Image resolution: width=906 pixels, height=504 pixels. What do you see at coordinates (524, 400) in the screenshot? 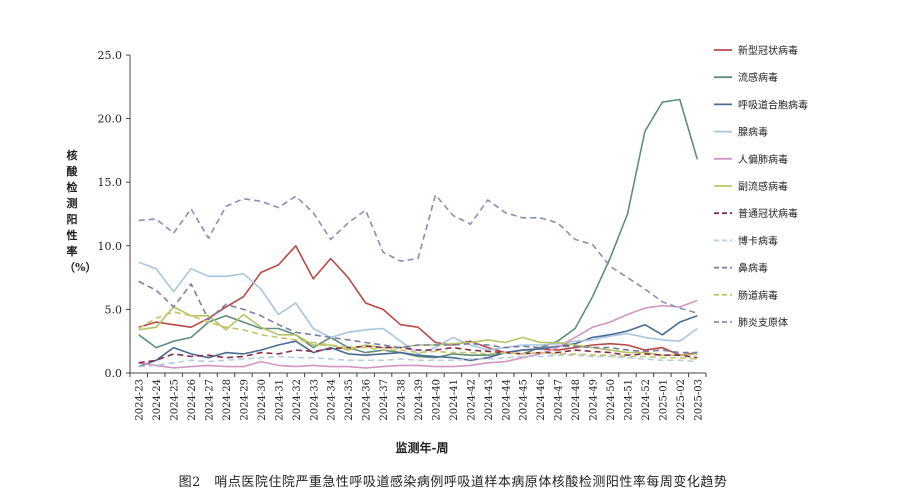
I see `x-tick-label: 2024-45` at bounding box center [524, 400].